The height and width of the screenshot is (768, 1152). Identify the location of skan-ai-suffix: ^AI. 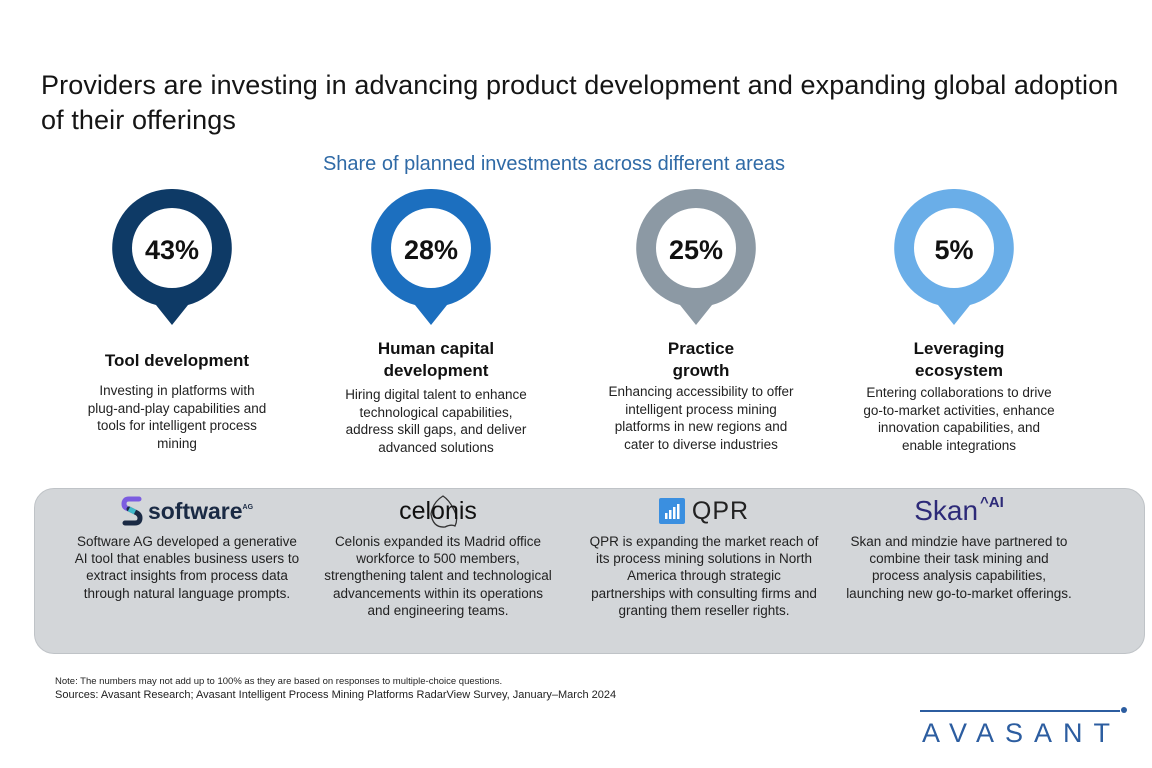
(992, 502).